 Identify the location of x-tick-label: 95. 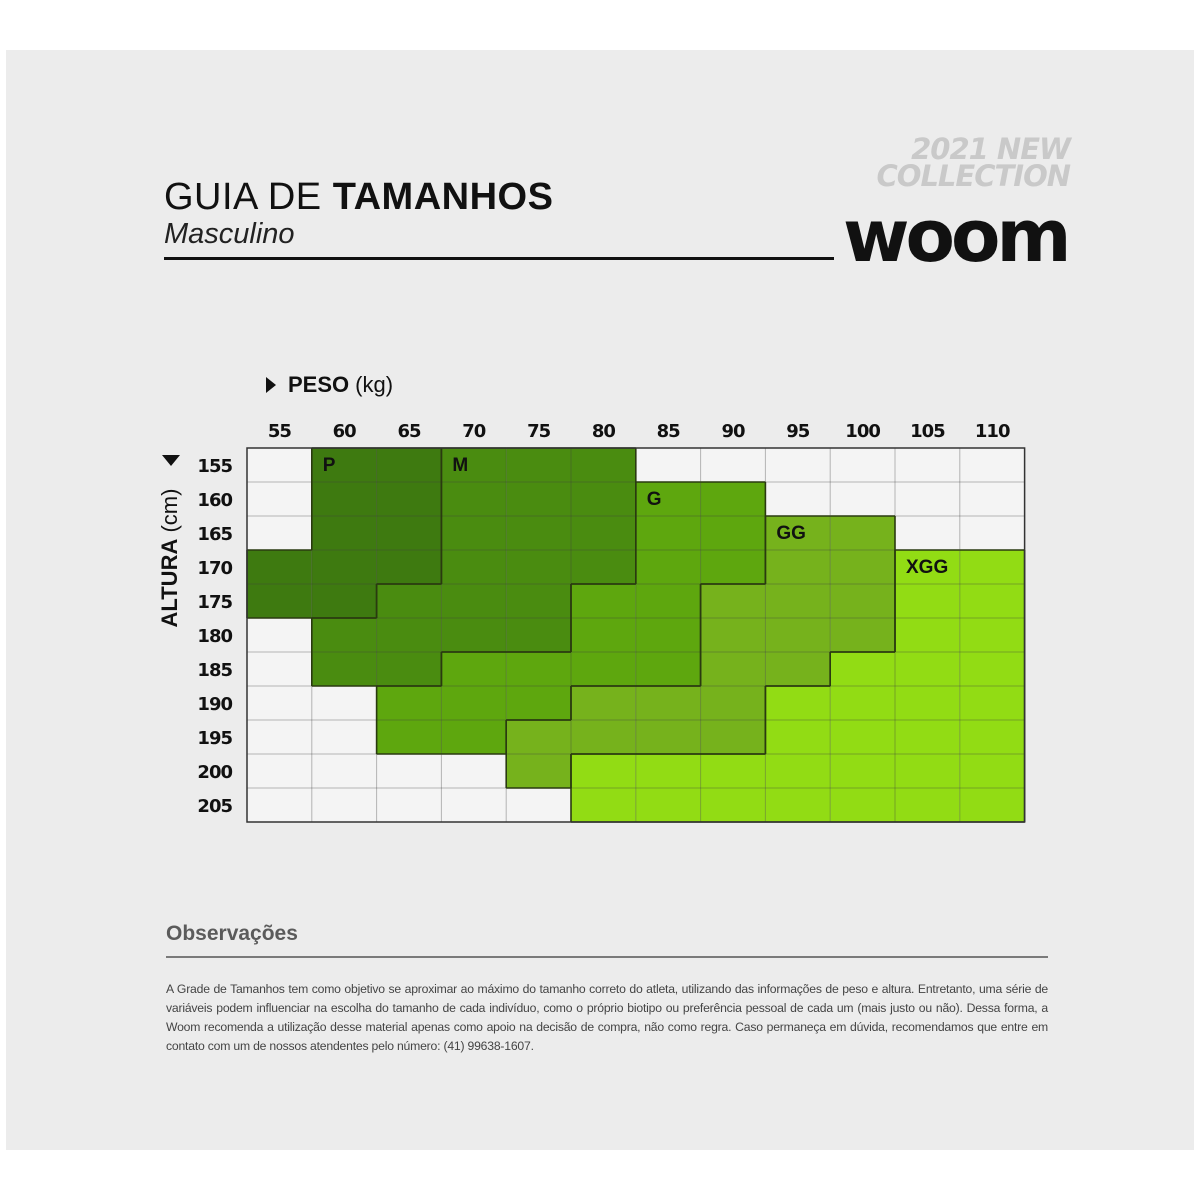
(798, 431).